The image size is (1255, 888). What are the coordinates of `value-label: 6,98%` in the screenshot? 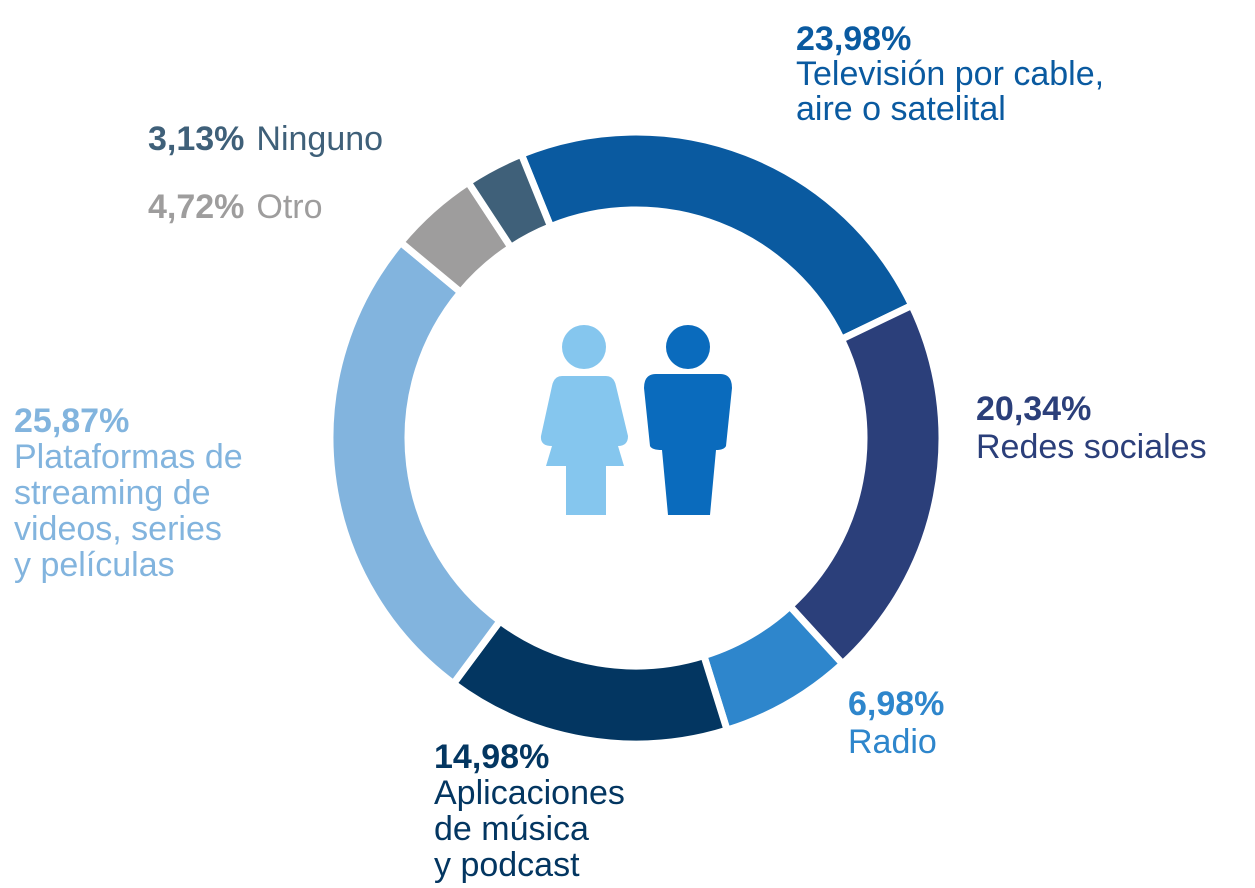 It's located at (896, 704).